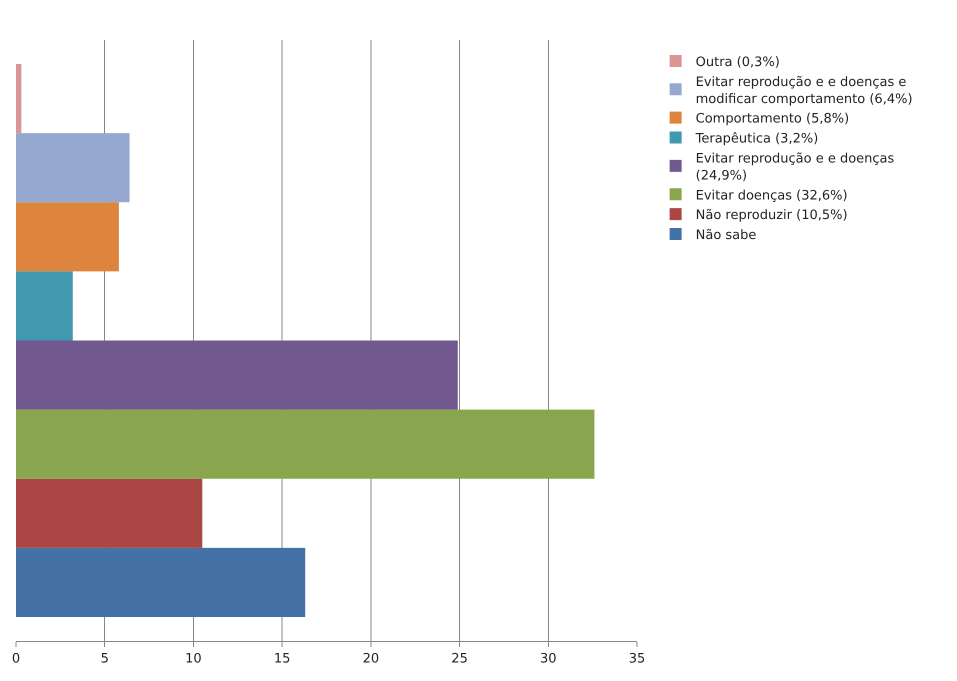 The image size is (957, 681). Describe the element at coordinates (795, 168) in the screenshot. I see `legend-label: Evitar reprodução e e doenças (24,9%)` at that location.